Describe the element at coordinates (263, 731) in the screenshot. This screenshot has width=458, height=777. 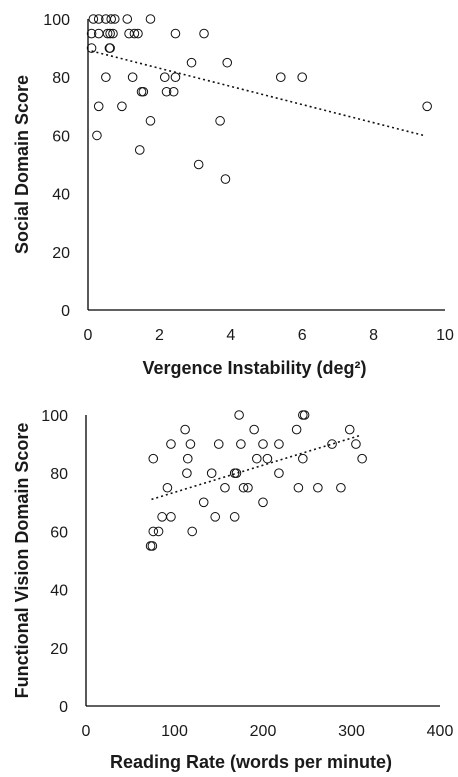
I see `x-tick-label: 200` at that location.